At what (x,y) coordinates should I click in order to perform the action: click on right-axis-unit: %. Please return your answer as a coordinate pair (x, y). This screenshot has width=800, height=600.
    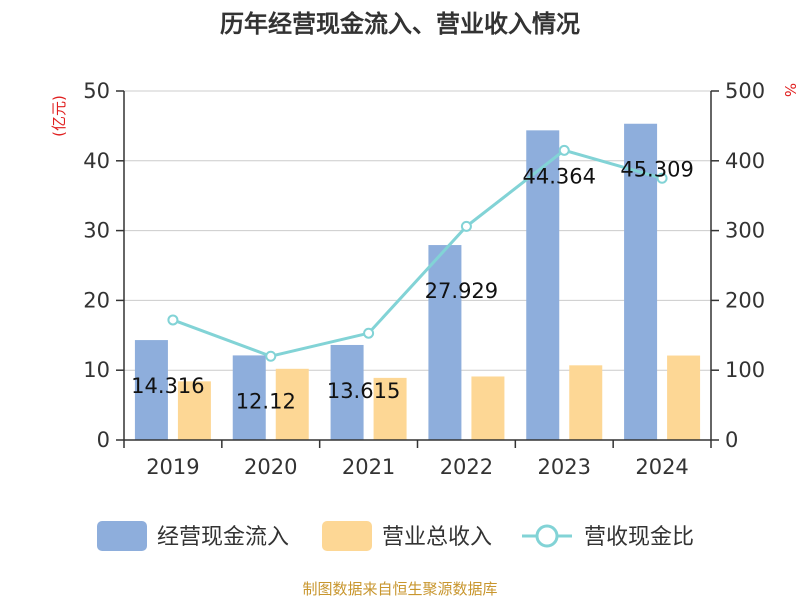
    Looking at the image, I should click on (790, 90).